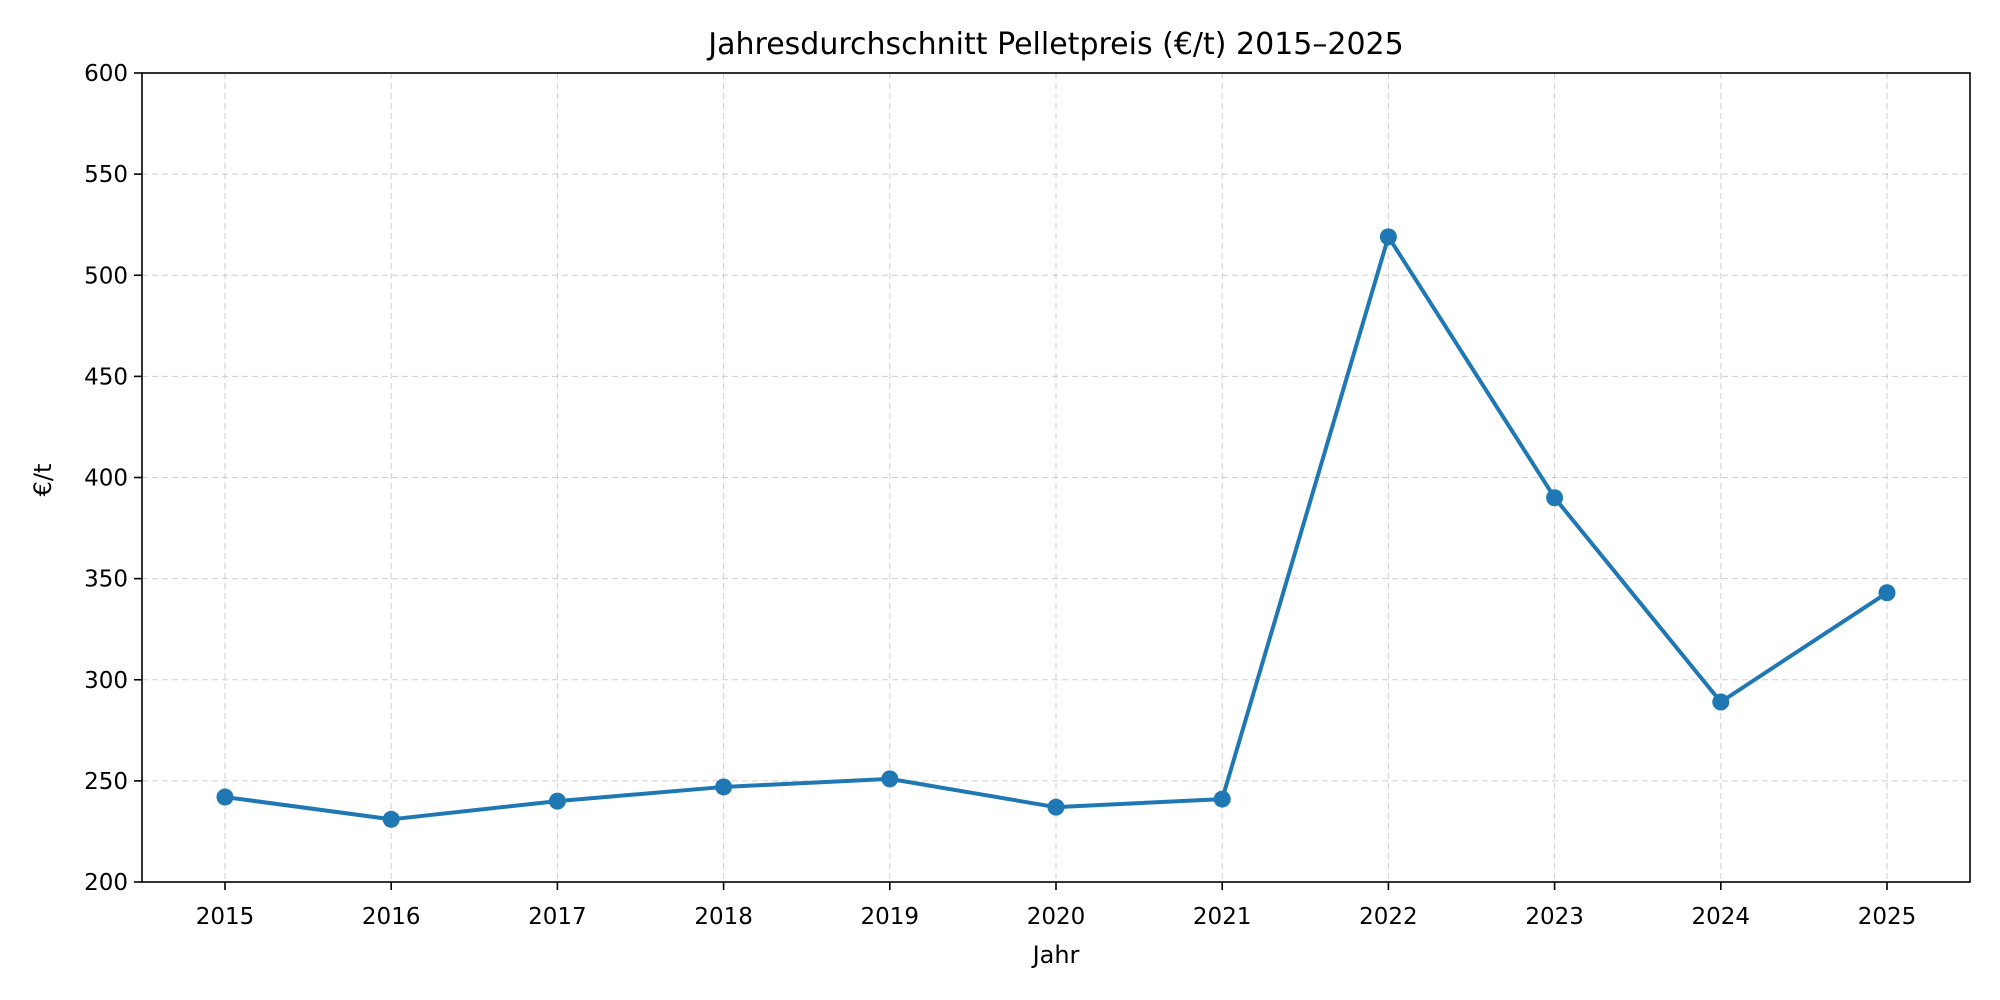 The height and width of the screenshot is (1000, 2000). Describe the element at coordinates (106, 681) in the screenshot. I see `y-tick-label: 300` at that location.